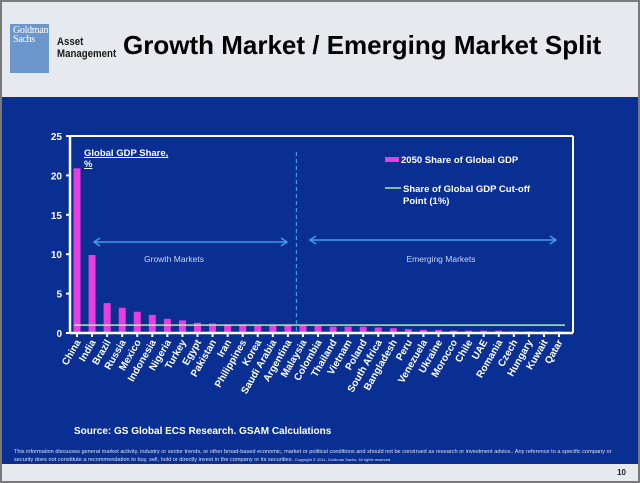 The image size is (640, 483). Describe the element at coordinates (426, 201) in the screenshot. I see `legend-label-line-2: Point (1%)` at that location.